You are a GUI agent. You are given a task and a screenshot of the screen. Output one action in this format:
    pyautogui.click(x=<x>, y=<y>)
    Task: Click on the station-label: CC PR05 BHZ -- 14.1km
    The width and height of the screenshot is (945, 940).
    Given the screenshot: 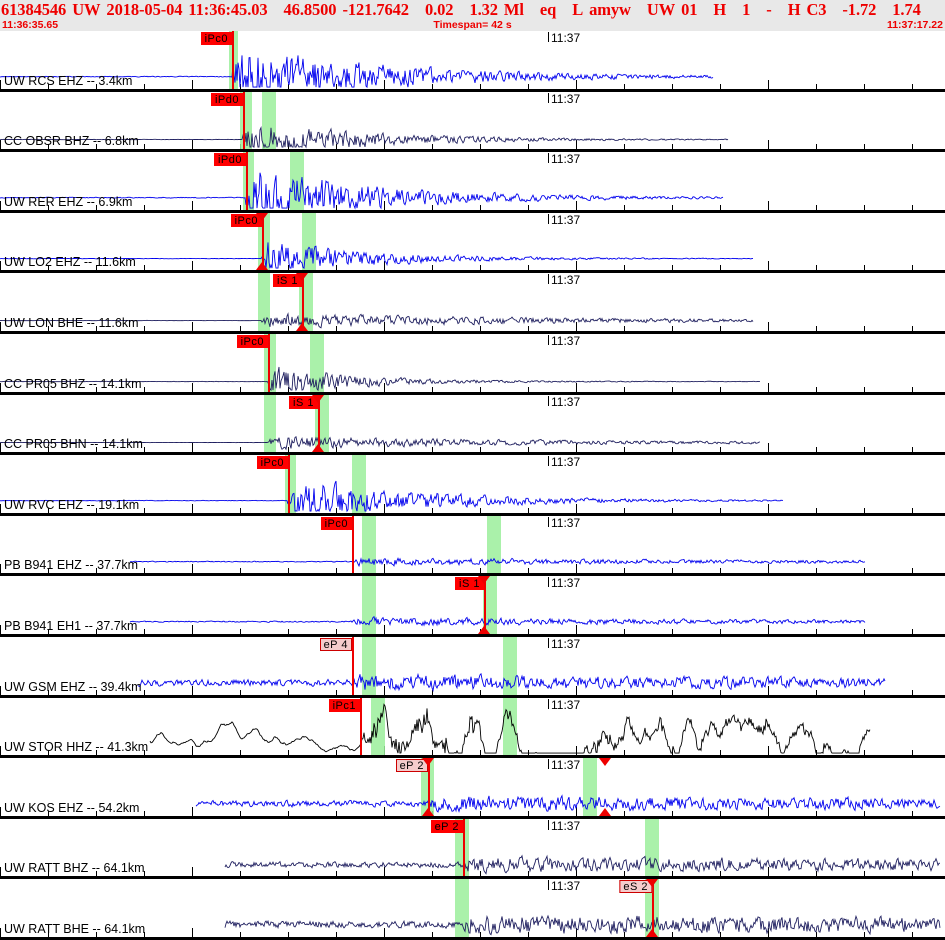 What is the action you would take?
    pyautogui.click(x=73, y=384)
    